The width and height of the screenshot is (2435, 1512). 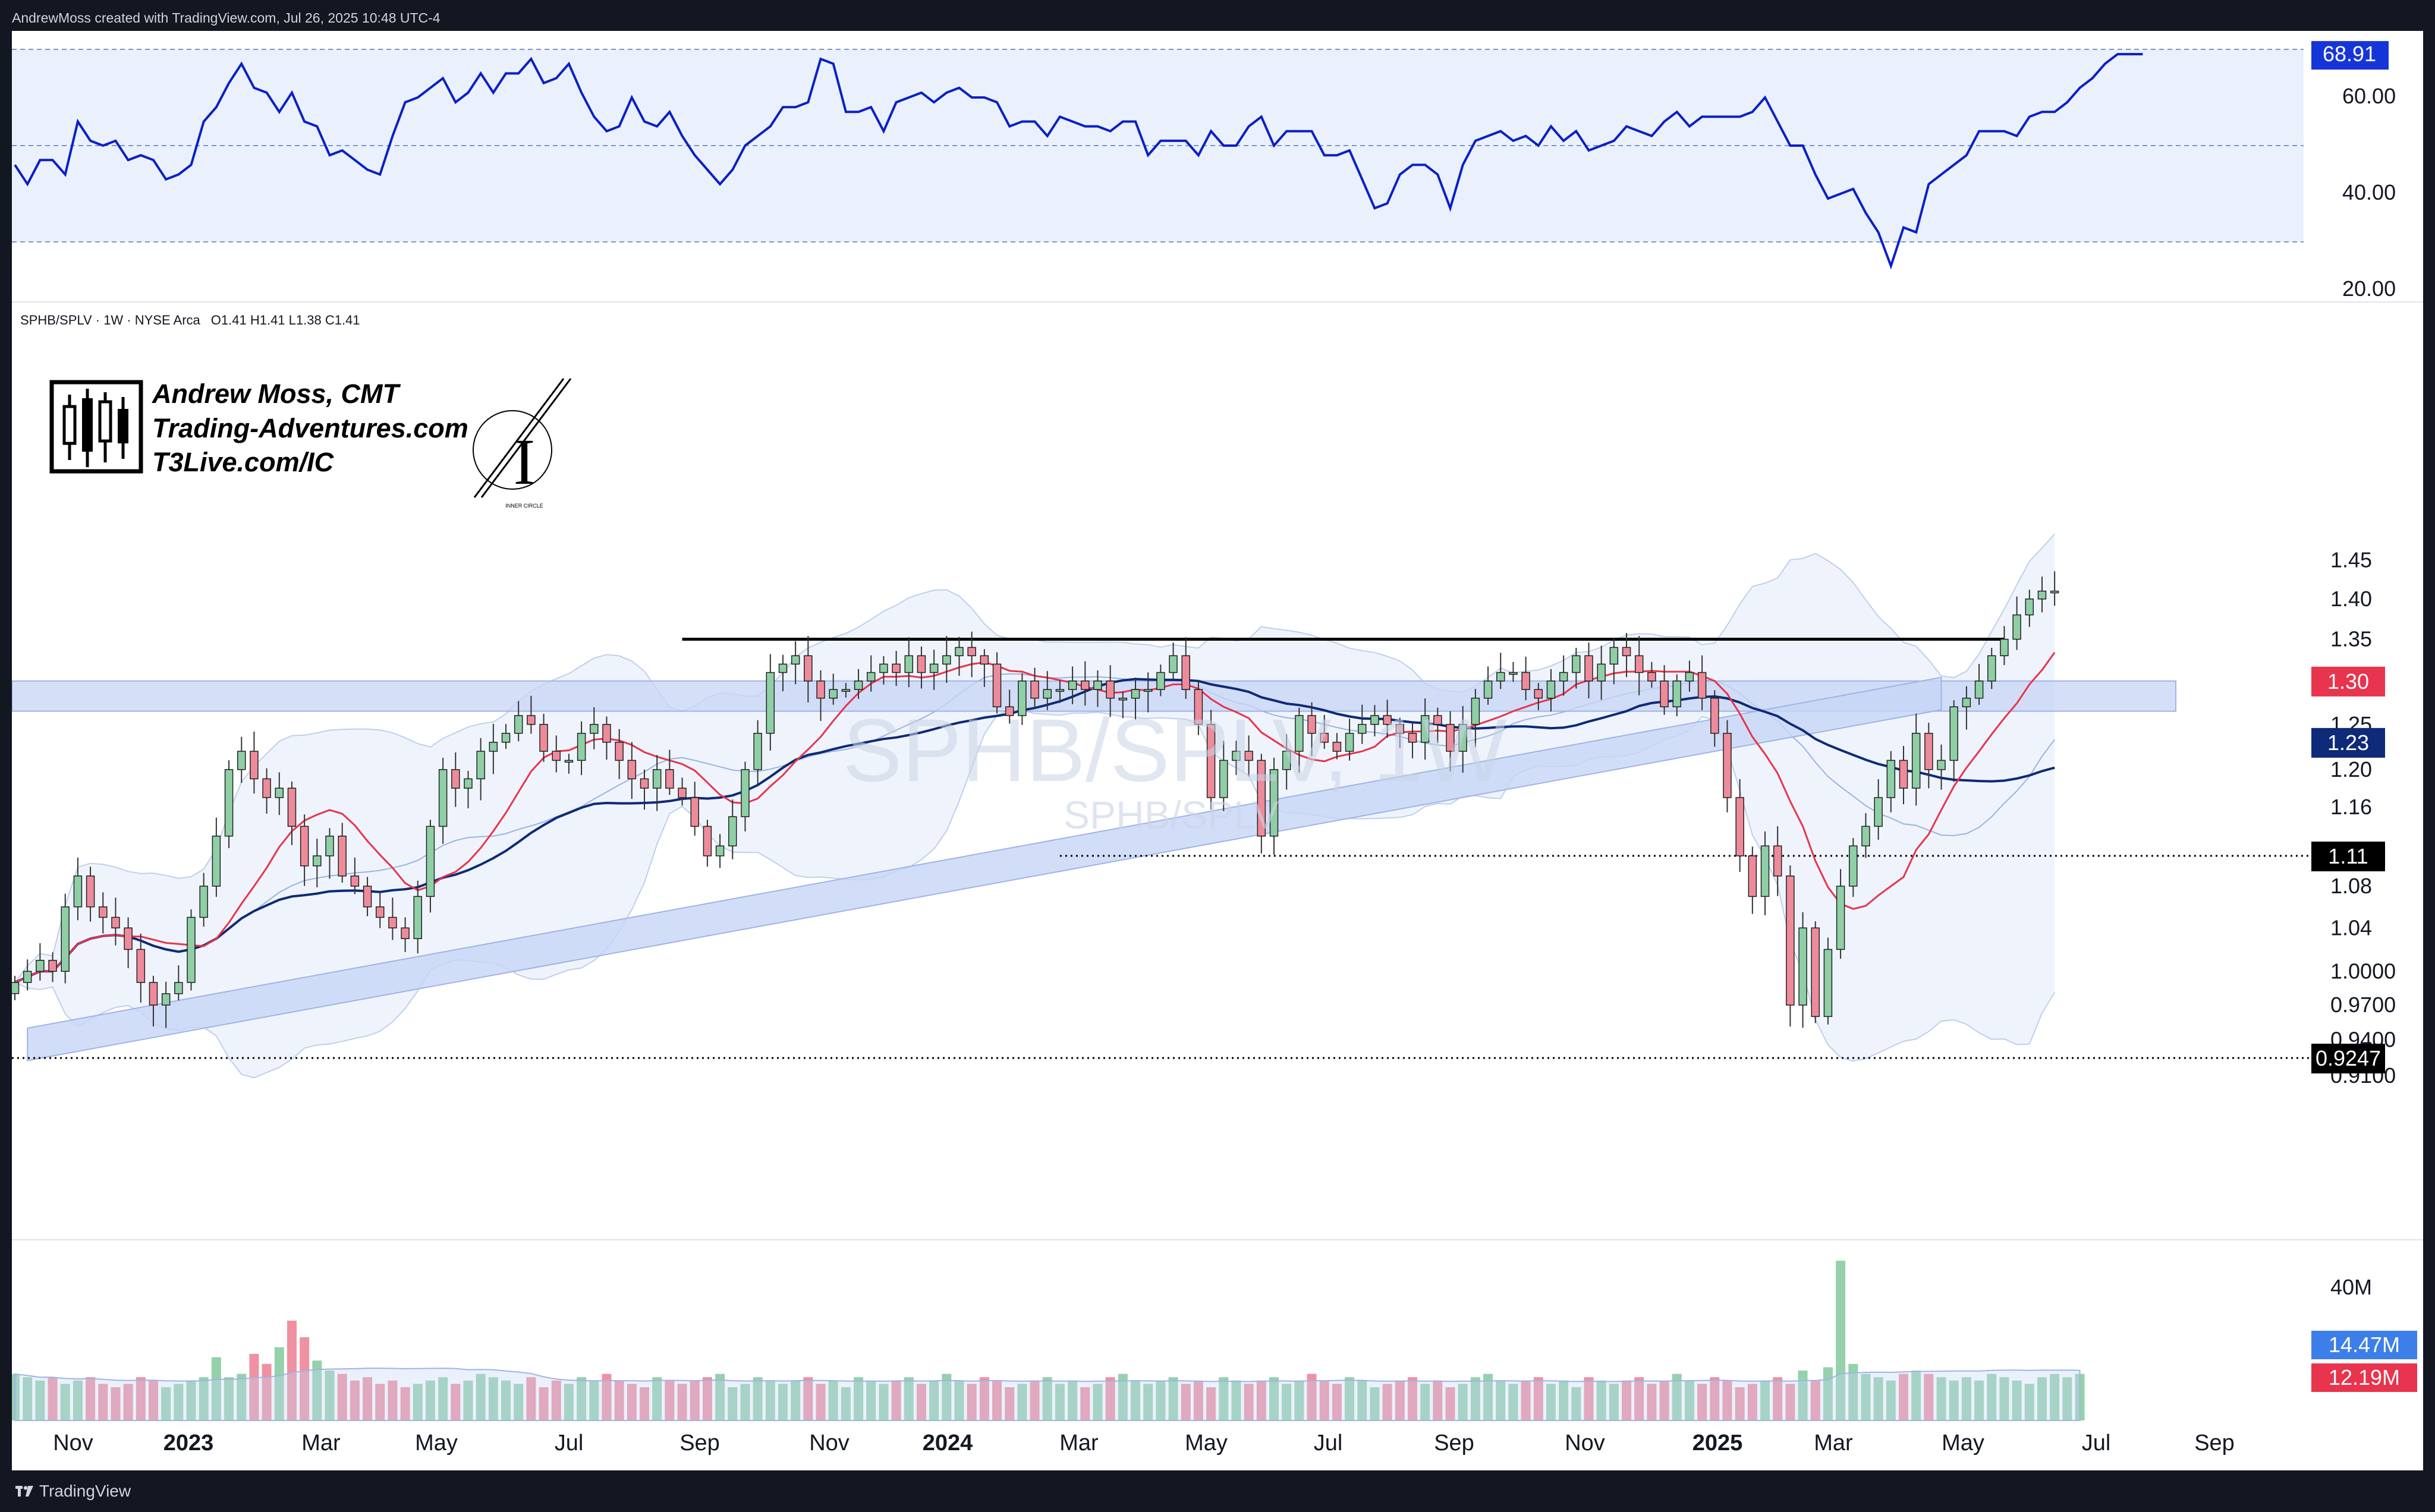 What do you see at coordinates (24, 1491) in the screenshot?
I see `tradingview-logo-icon` at bounding box center [24, 1491].